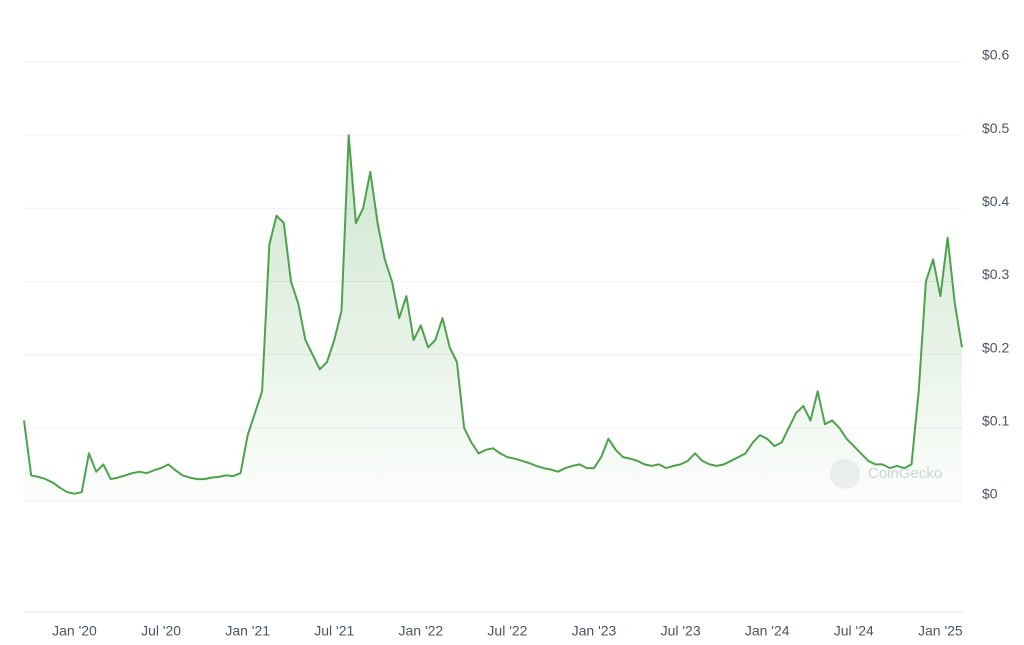  Describe the element at coordinates (334, 631) in the screenshot. I see `x-tick-label: Jul '21` at that location.